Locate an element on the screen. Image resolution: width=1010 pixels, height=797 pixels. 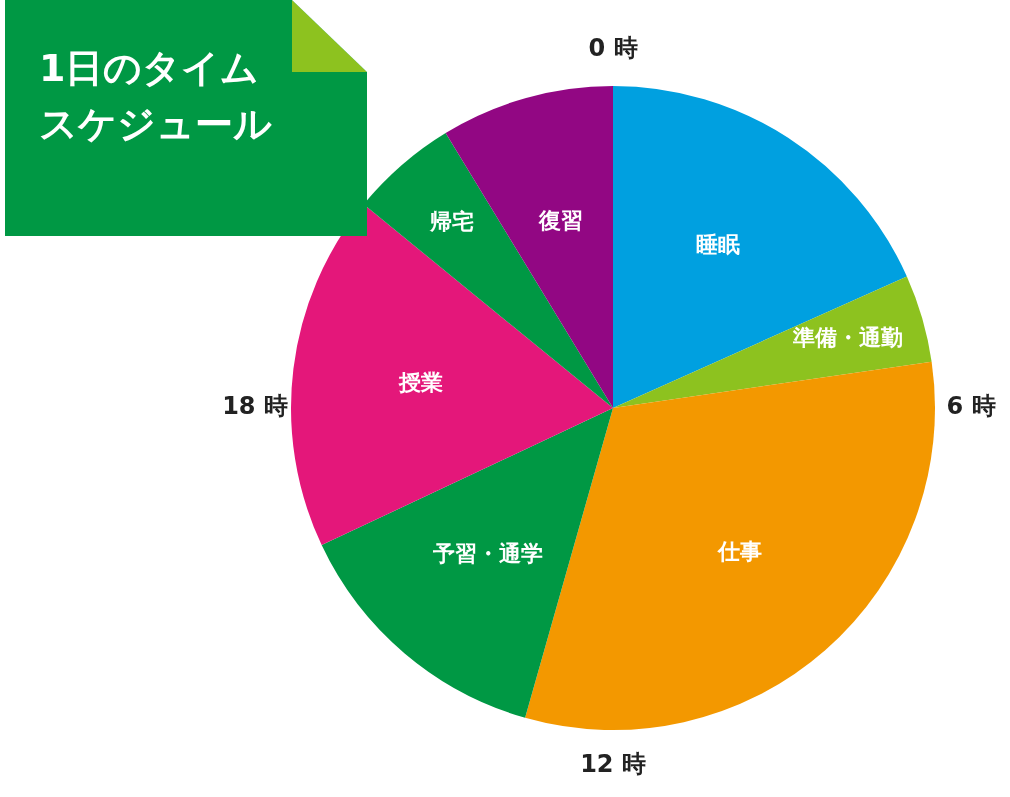
slice-label: 授業 is located at coordinates (421, 383).